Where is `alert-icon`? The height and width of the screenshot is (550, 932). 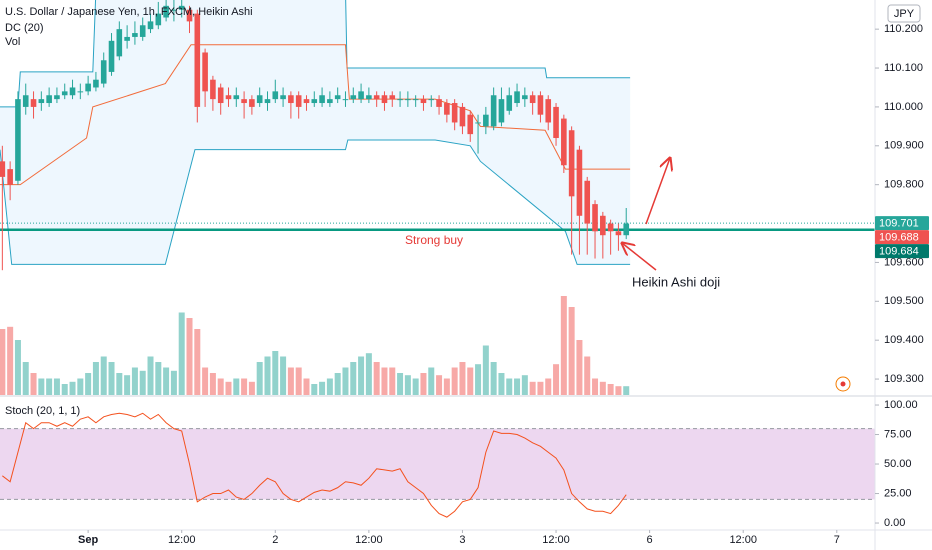
alert-icon is located at coordinates (843, 384).